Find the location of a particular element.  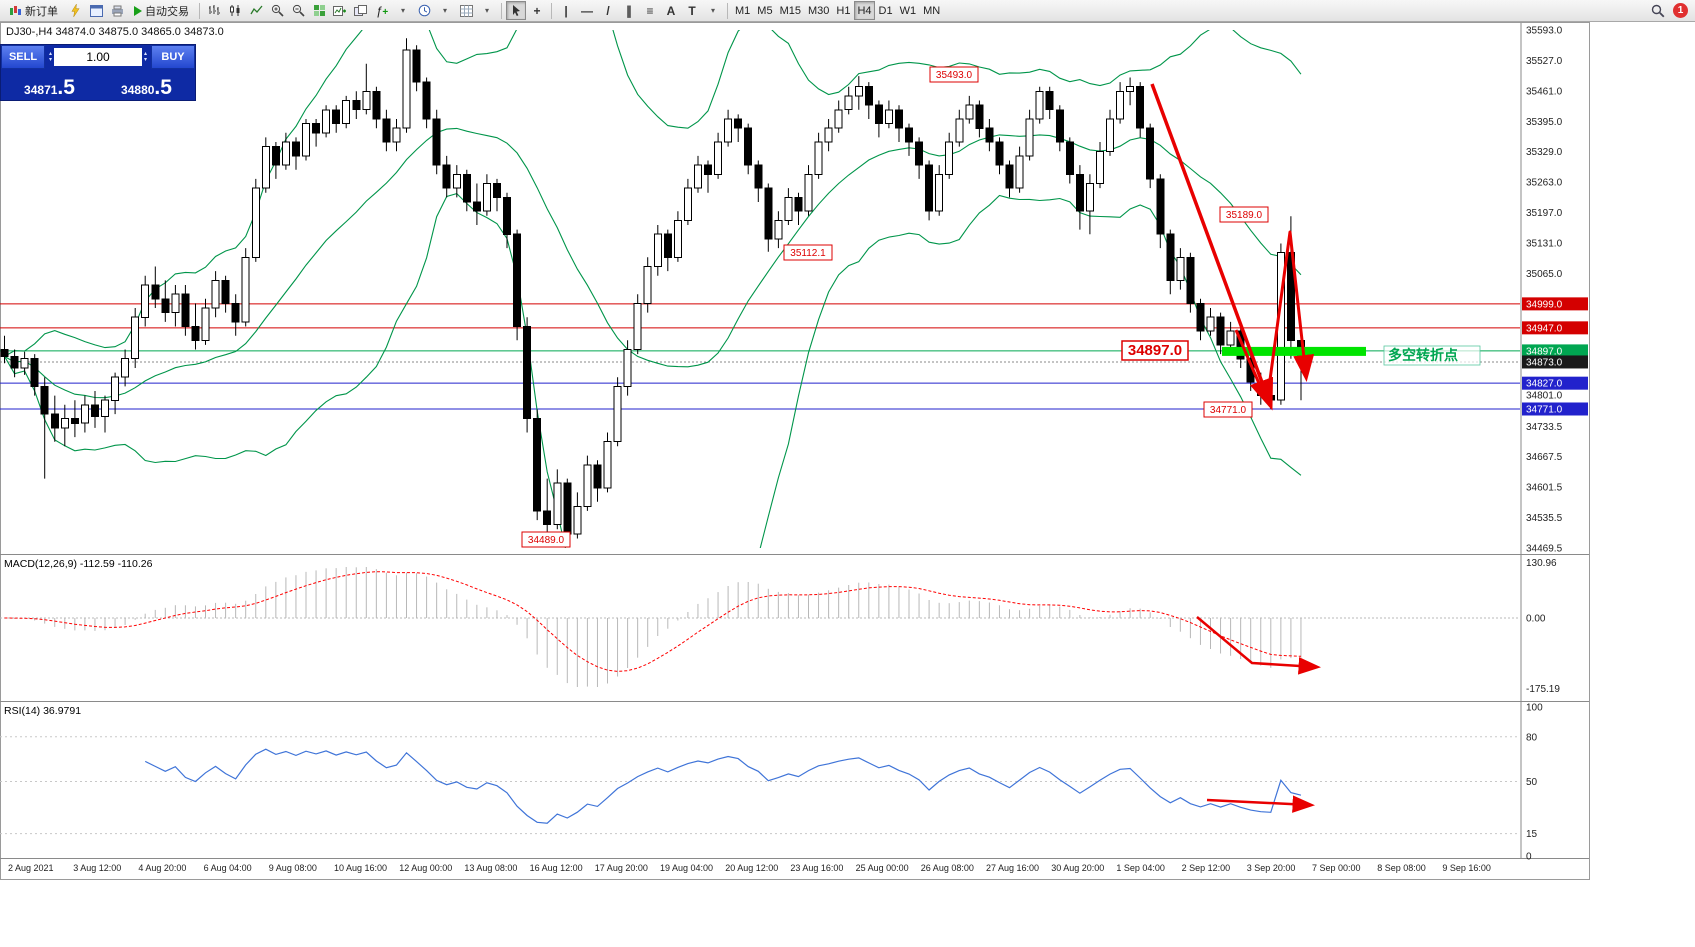

buy-price-fraction: .5 is located at coordinates (163, 87).